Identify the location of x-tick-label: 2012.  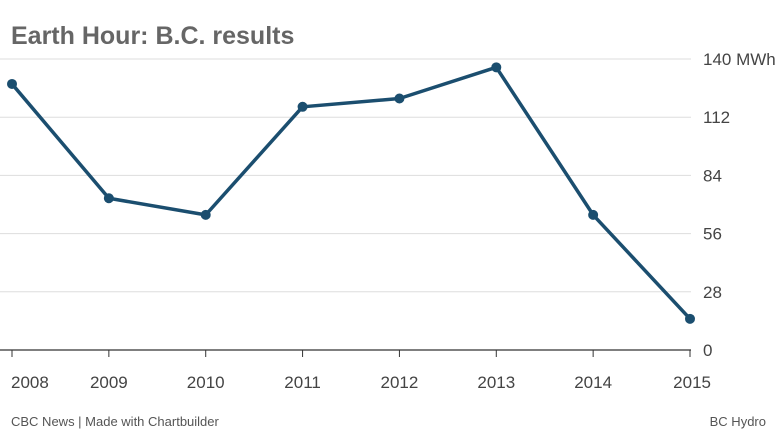
(400, 382).